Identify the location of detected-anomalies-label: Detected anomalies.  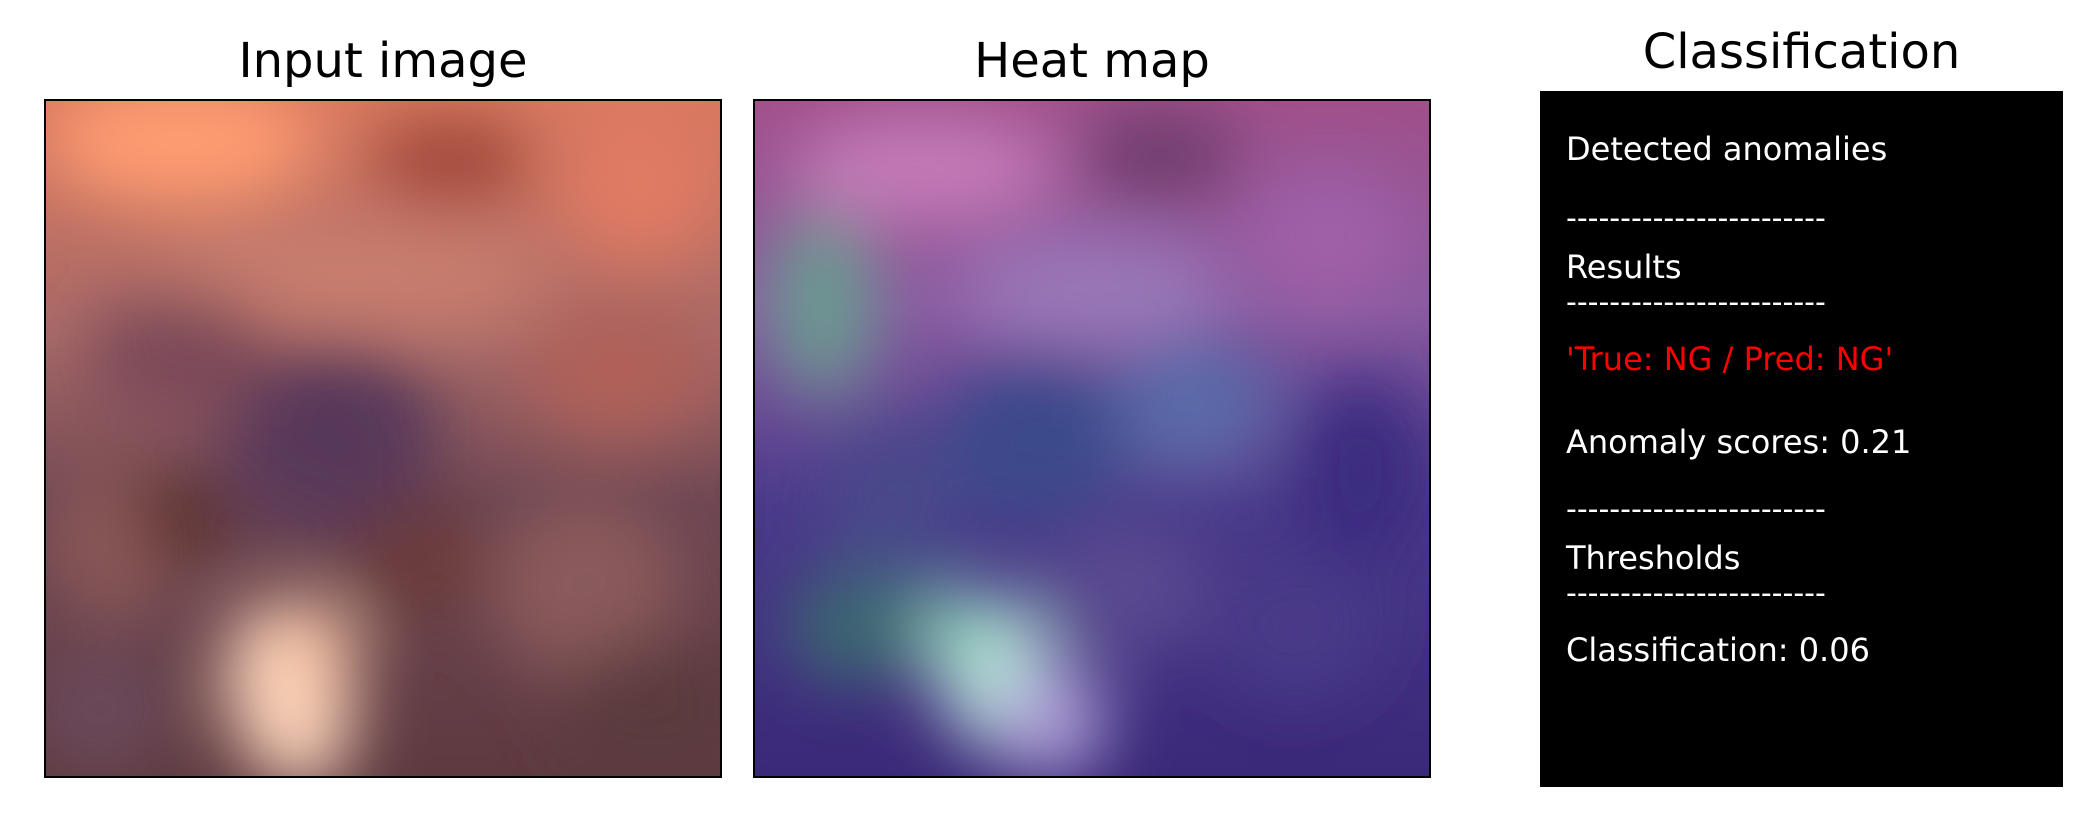
(1727, 149).